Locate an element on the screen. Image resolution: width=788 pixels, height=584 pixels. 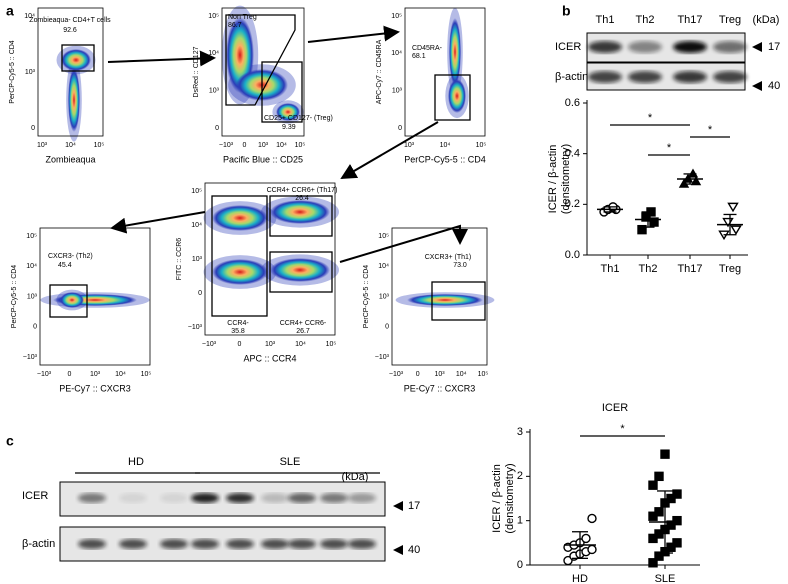
panel-label: a is located at coordinates (10, 11).